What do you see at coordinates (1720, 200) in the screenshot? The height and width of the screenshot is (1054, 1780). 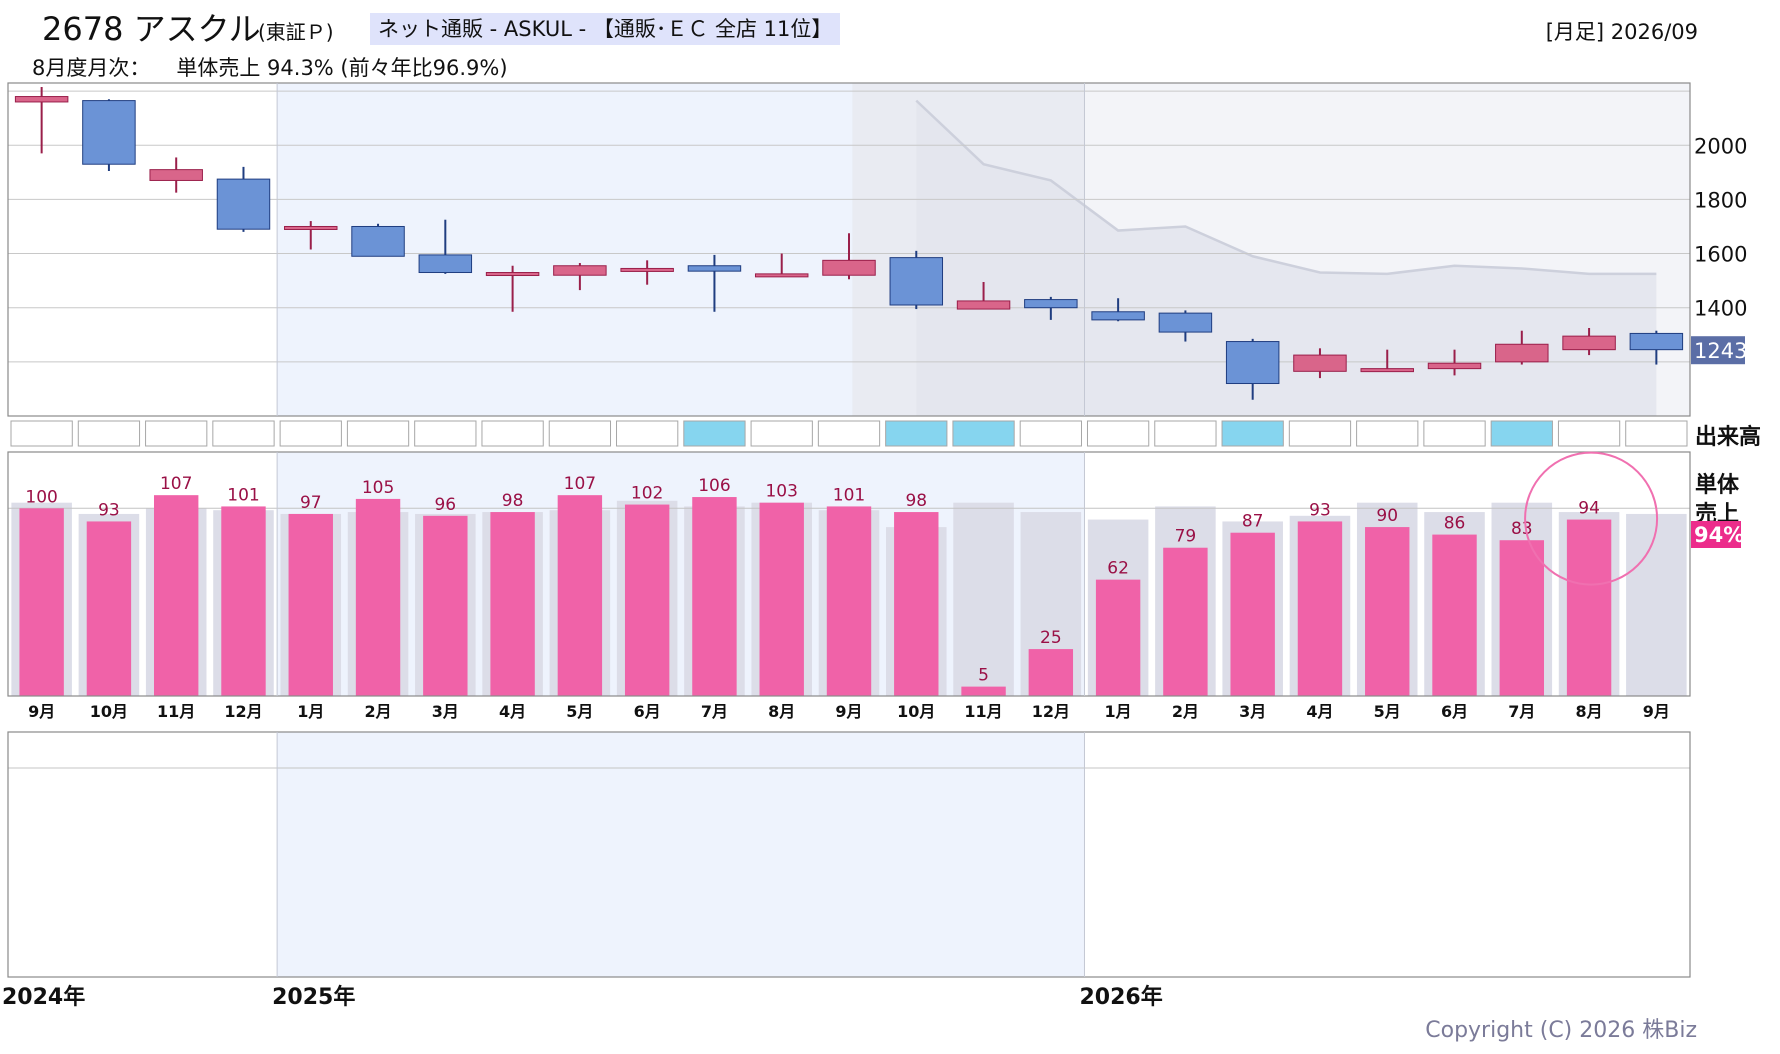 I see `price-tick-label: 1800` at bounding box center [1720, 200].